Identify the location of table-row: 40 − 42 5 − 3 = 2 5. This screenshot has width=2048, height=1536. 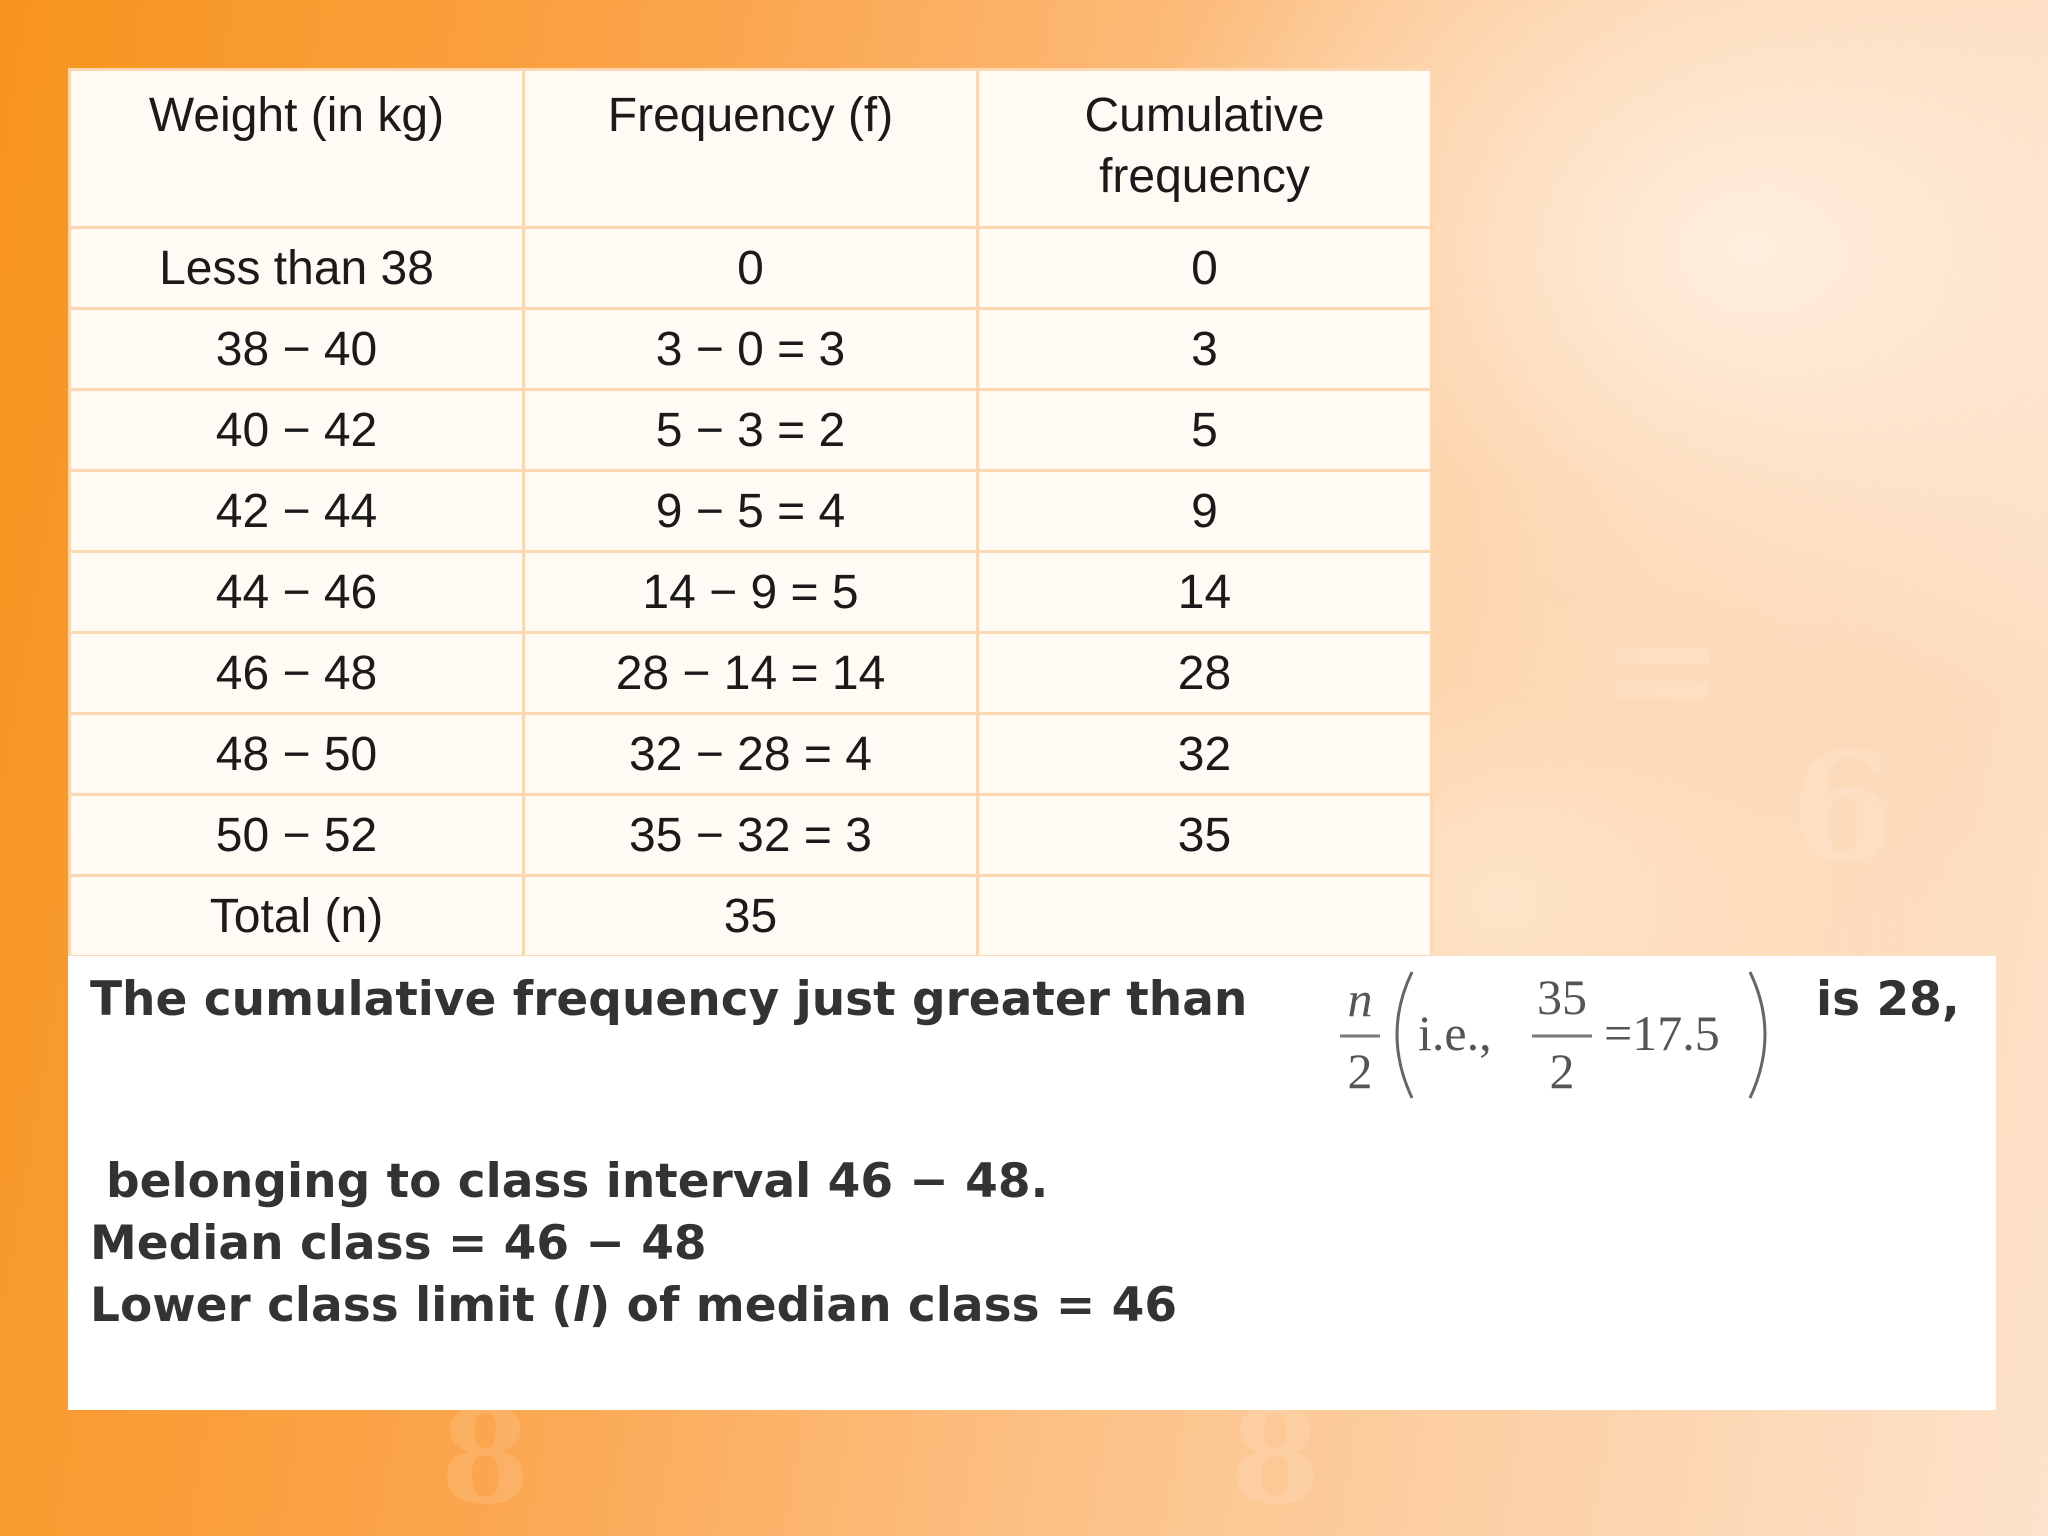
(750, 430).